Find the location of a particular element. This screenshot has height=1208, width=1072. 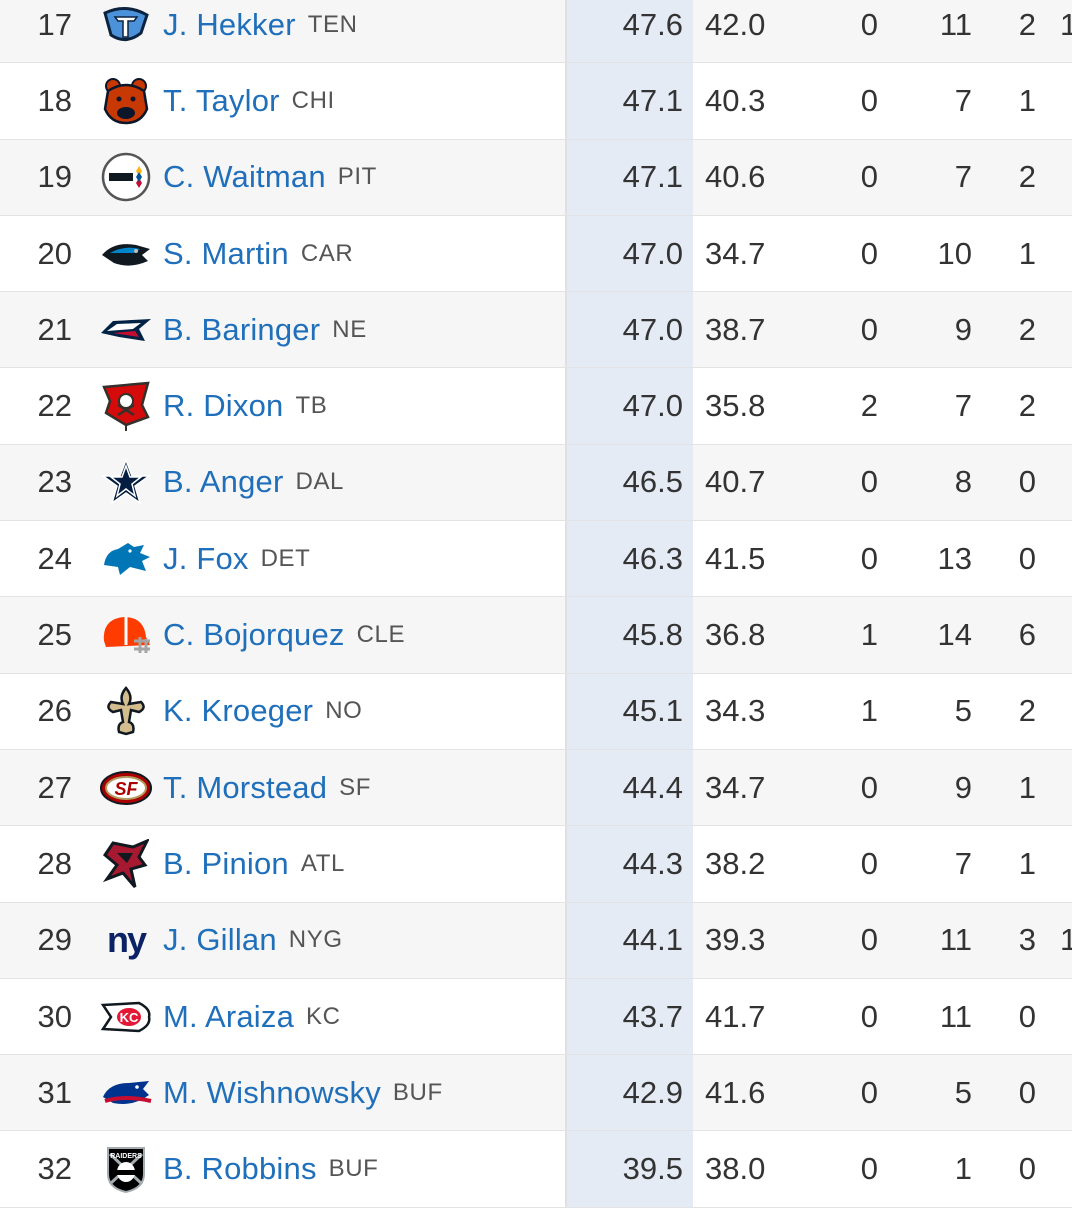

player-name-link: B. Pinion is located at coordinates (226, 863).